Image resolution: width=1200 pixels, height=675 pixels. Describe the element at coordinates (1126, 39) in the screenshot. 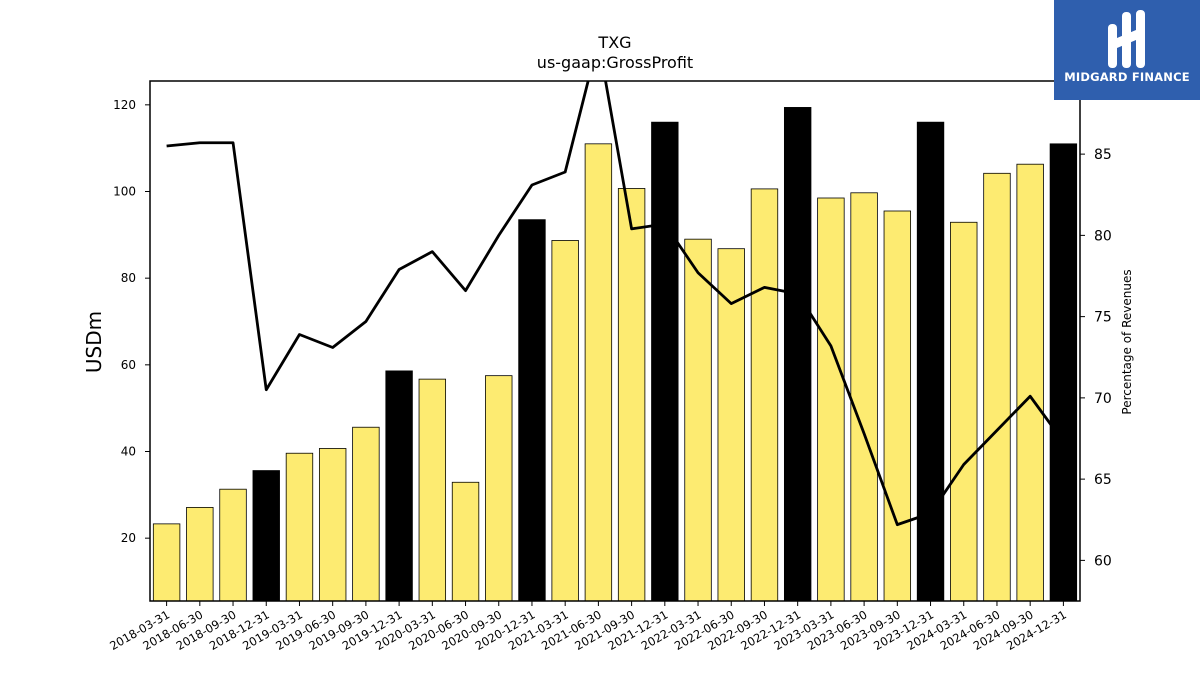

I see `midgard-logo-icon` at that location.